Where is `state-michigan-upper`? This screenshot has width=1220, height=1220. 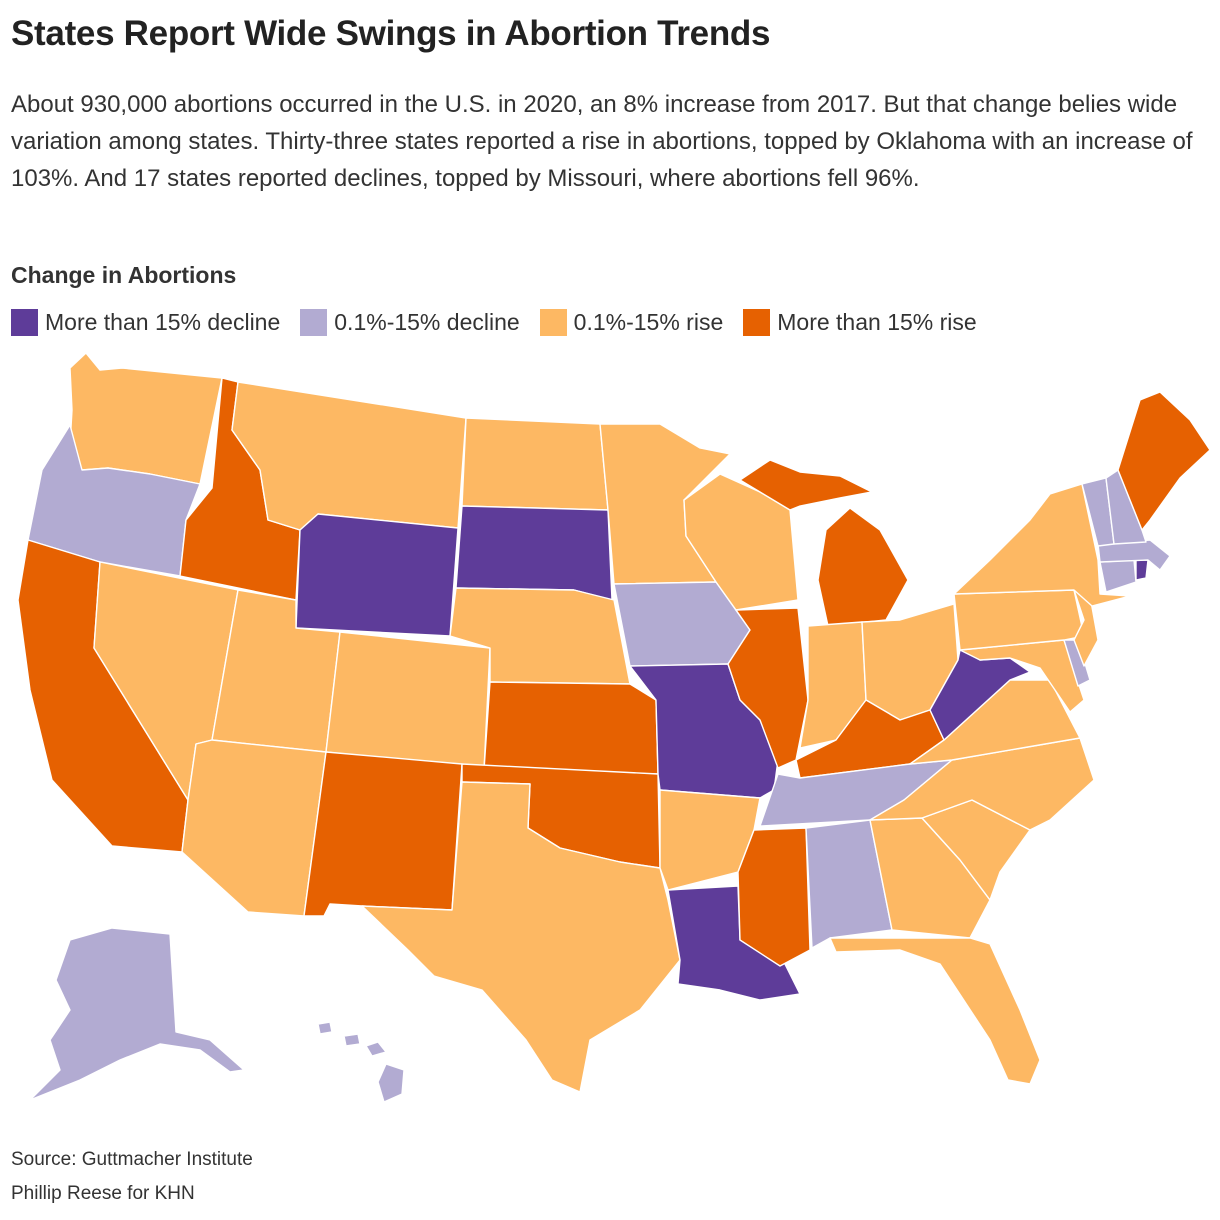 state-michigan-upper is located at coordinates (806, 485).